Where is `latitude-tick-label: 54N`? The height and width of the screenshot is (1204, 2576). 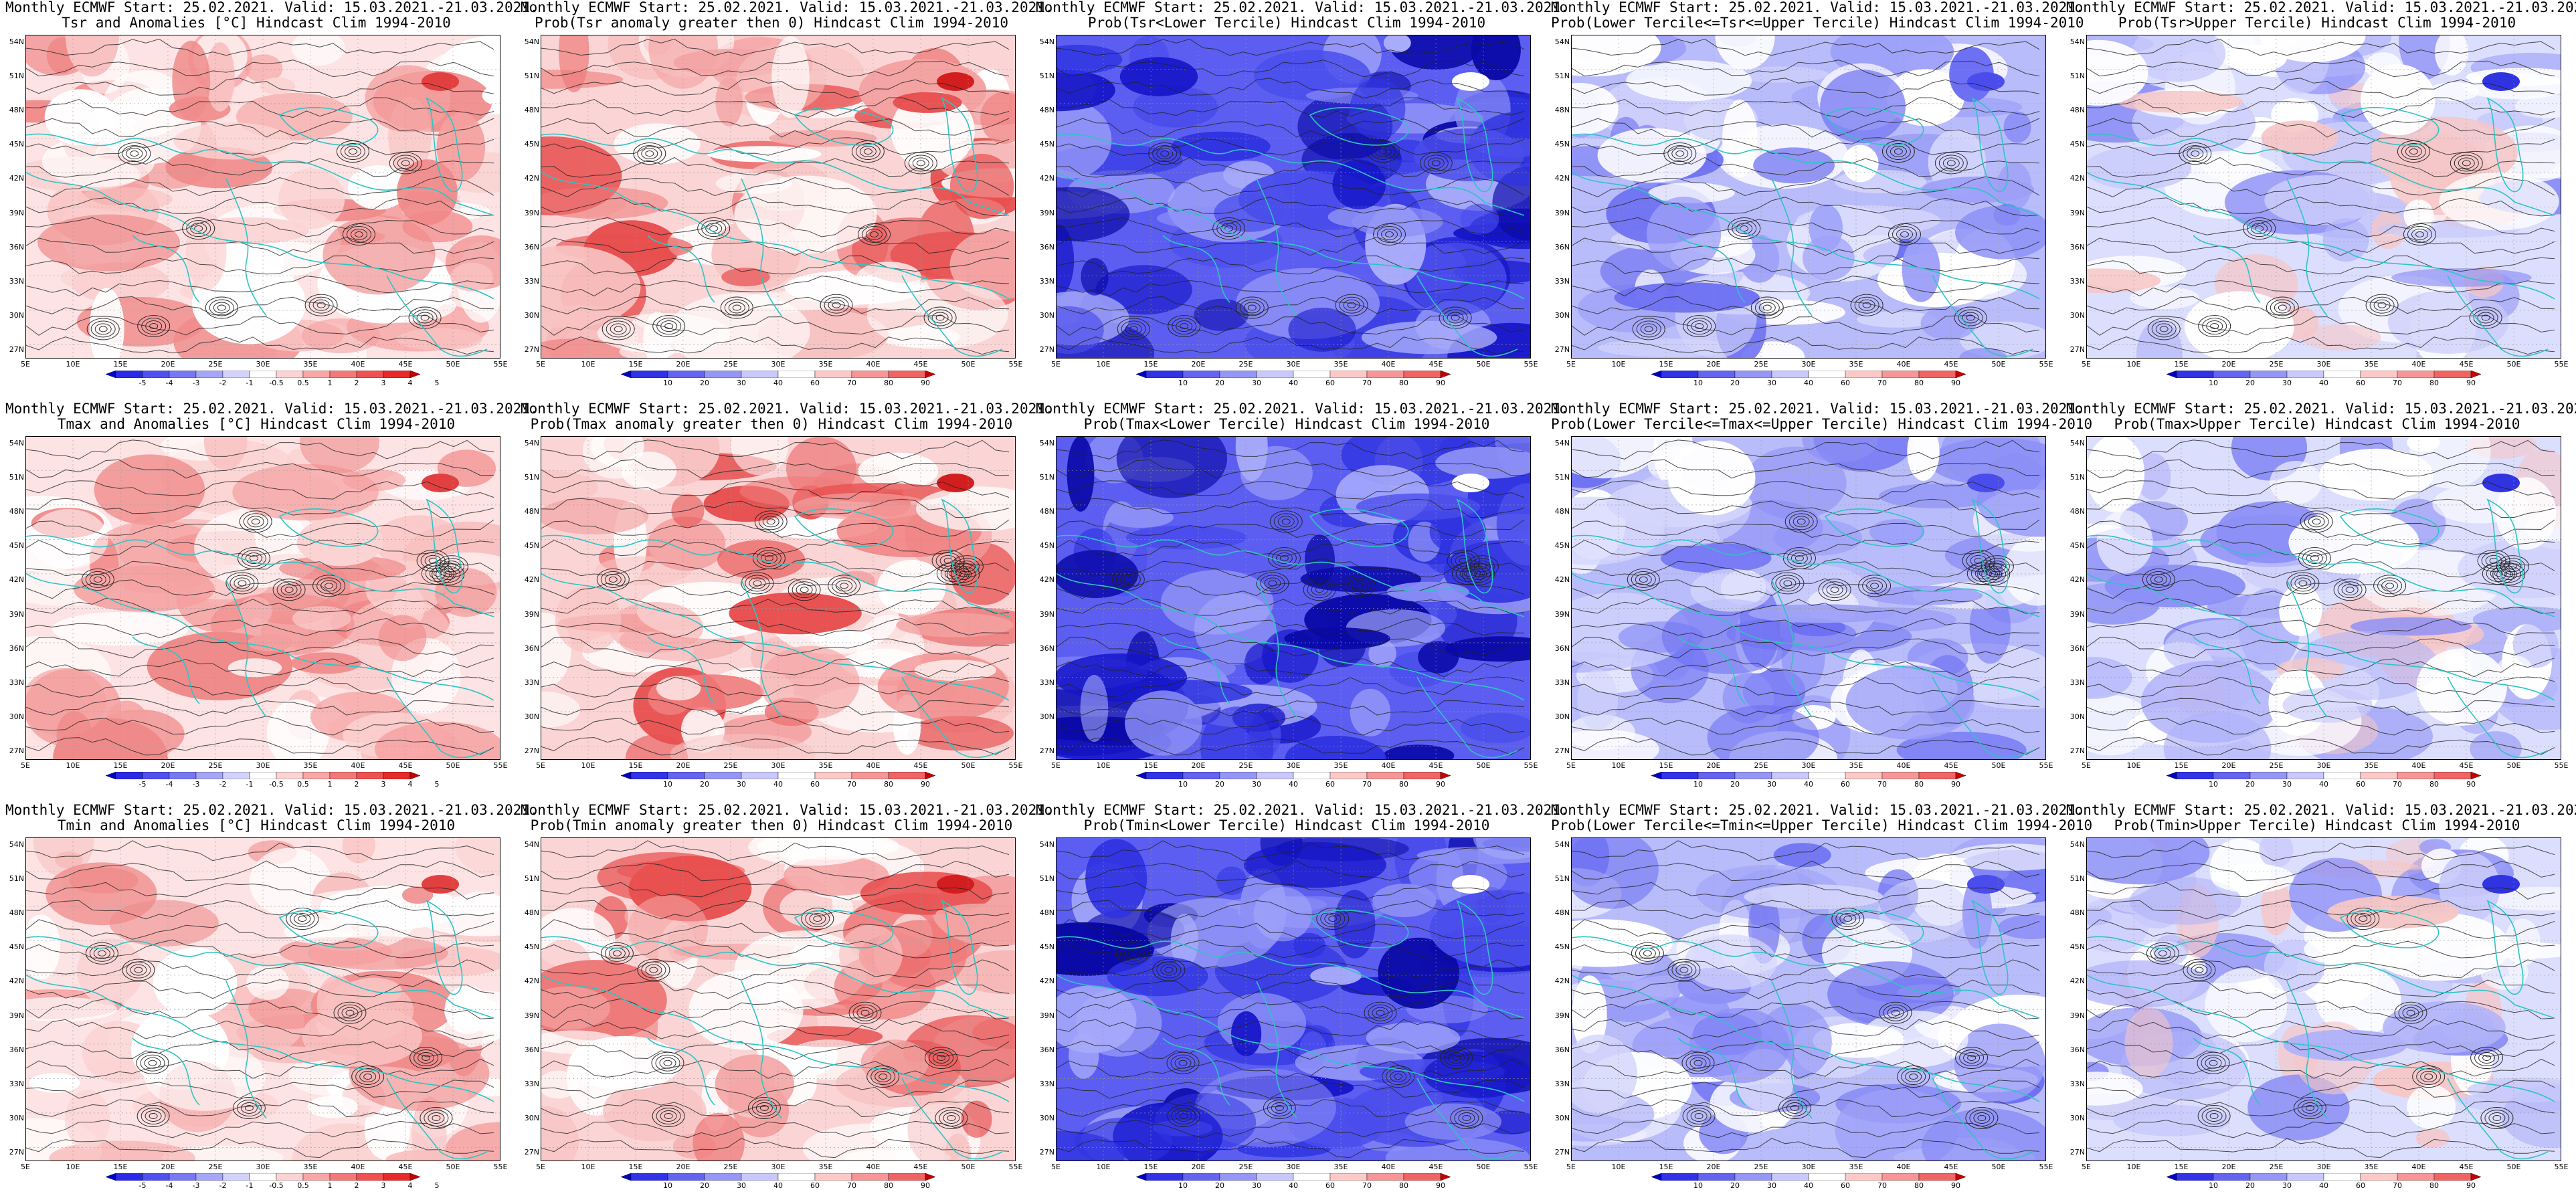 latitude-tick-label: 54N is located at coordinates (531, 844).